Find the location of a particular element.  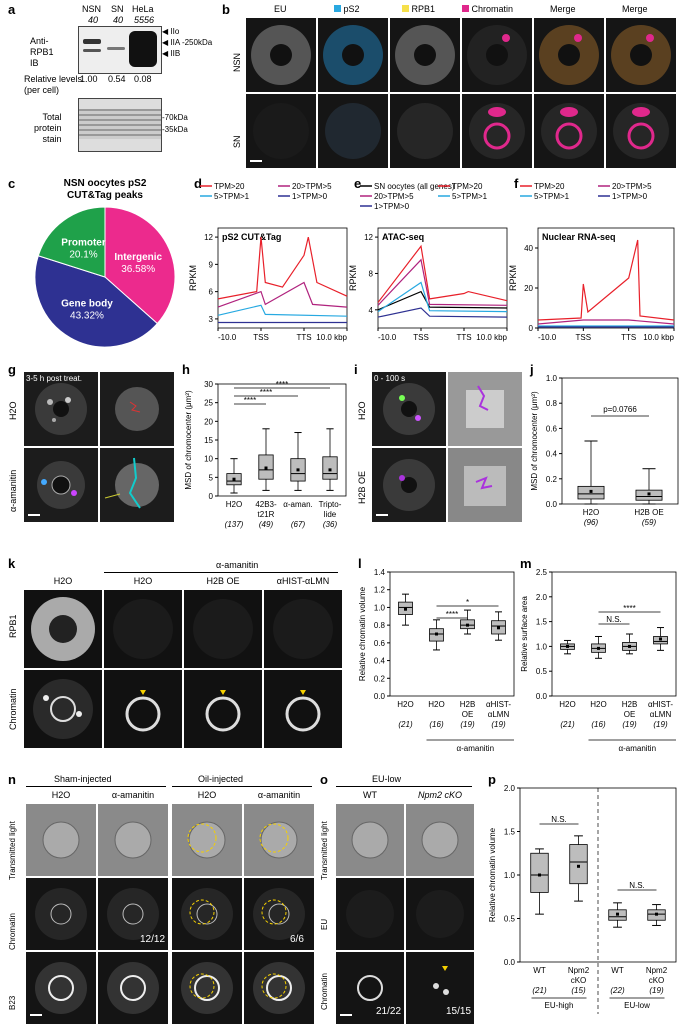

n-image-r2-c1 is located at coordinates (133, 988).